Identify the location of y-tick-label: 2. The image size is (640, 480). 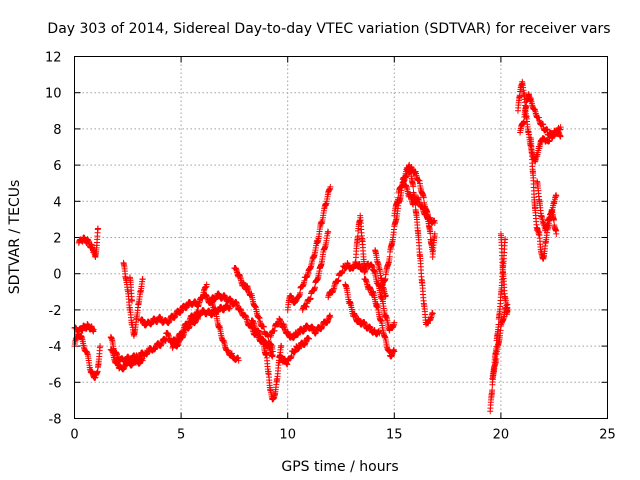
(57, 239).